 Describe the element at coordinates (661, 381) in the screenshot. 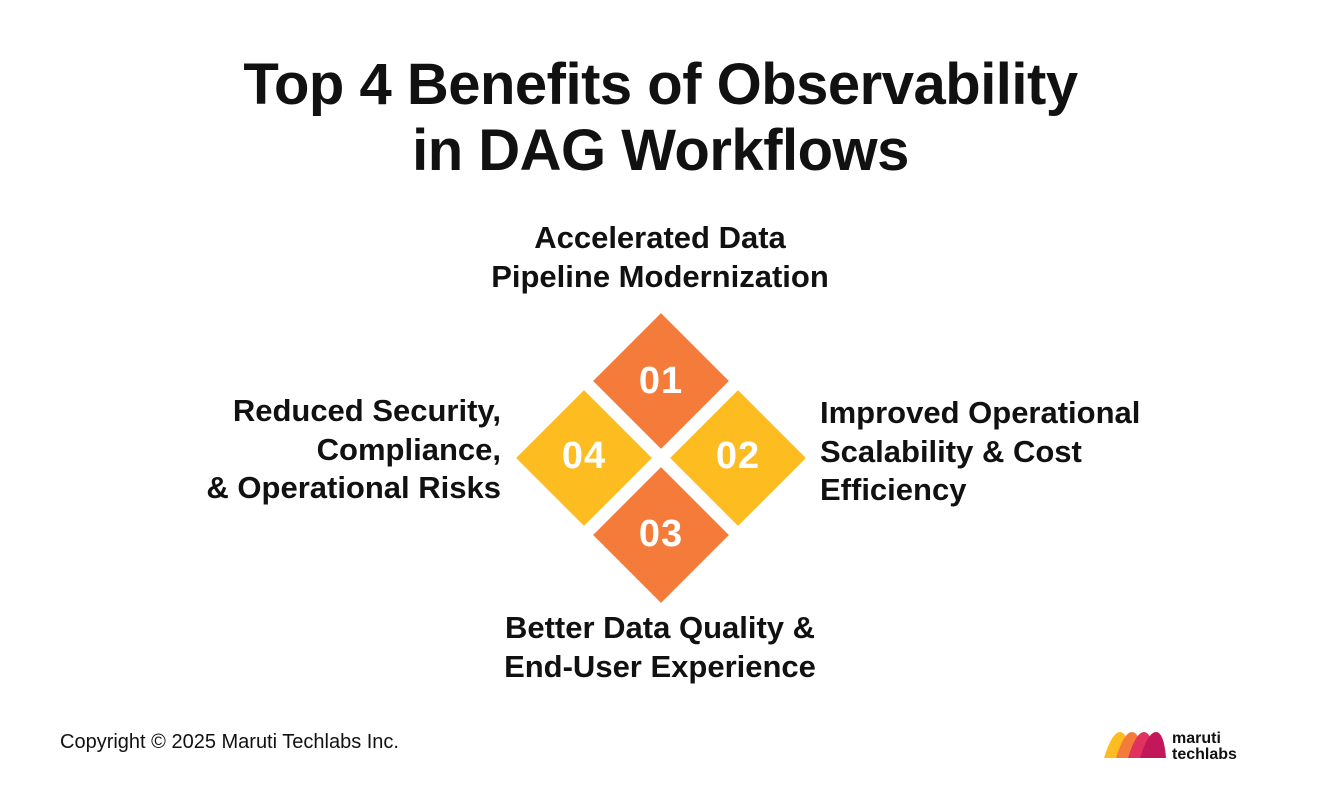

I see `benefit-01-number: 01` at that location.